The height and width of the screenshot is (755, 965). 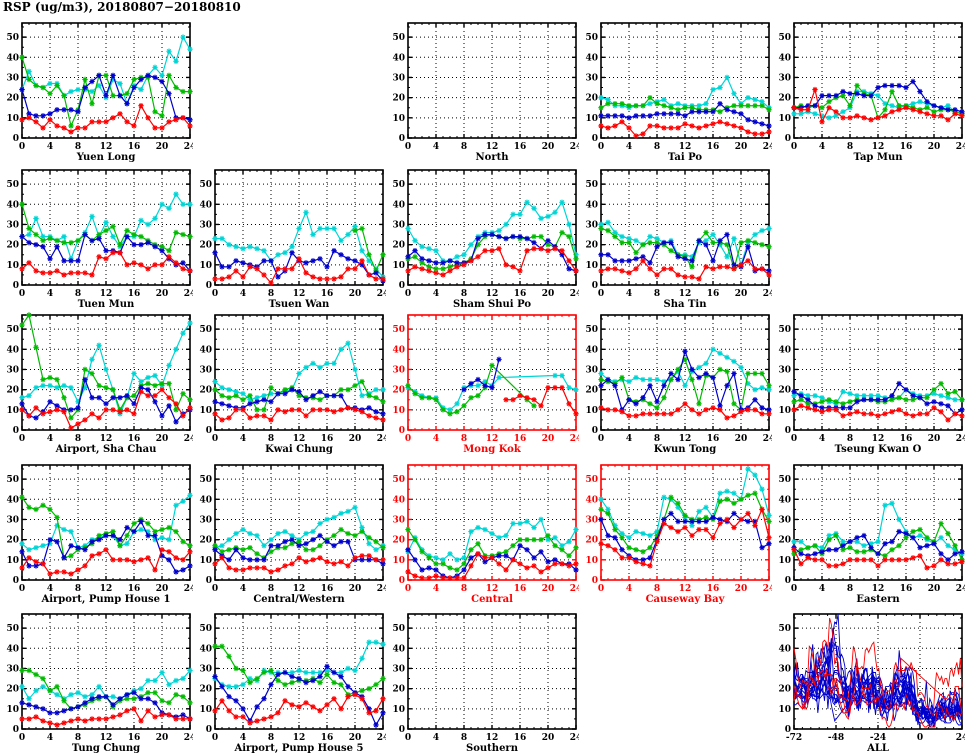 I want to click on chart-southern: 0 10 20 30 40 50 0 4 8 12 16 20 24 Southern, so click(x=484, y=677).